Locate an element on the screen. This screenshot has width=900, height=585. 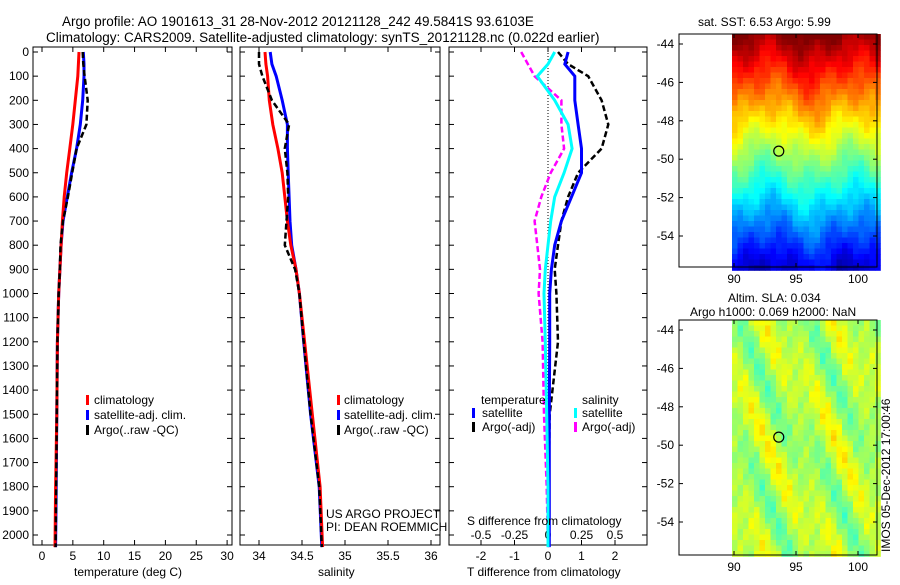
s-argo-diff-line is located at coordinates (543, 299).